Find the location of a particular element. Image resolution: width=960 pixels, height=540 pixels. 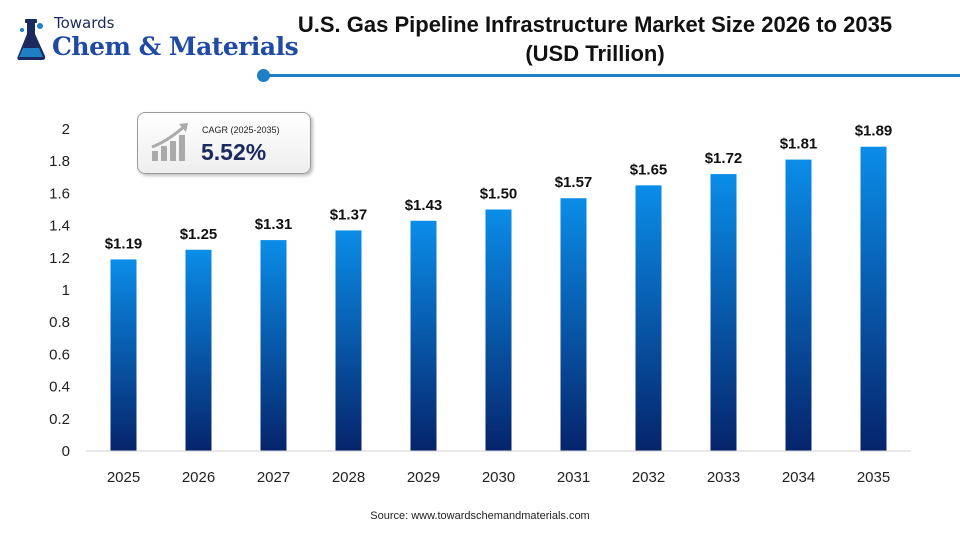

chart-title-line2: (USD Trillion) is located at coordinates (595, 53).